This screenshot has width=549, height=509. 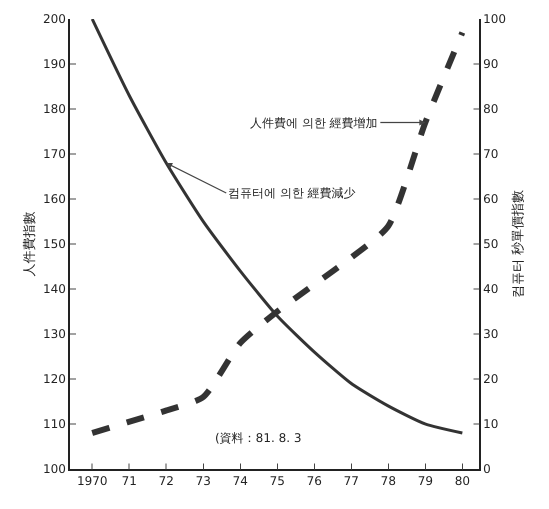 What do you see at coordinates (203, 481) in the screenshot?
I see `x-tick-label: 73` at bounding box center [203, 481].